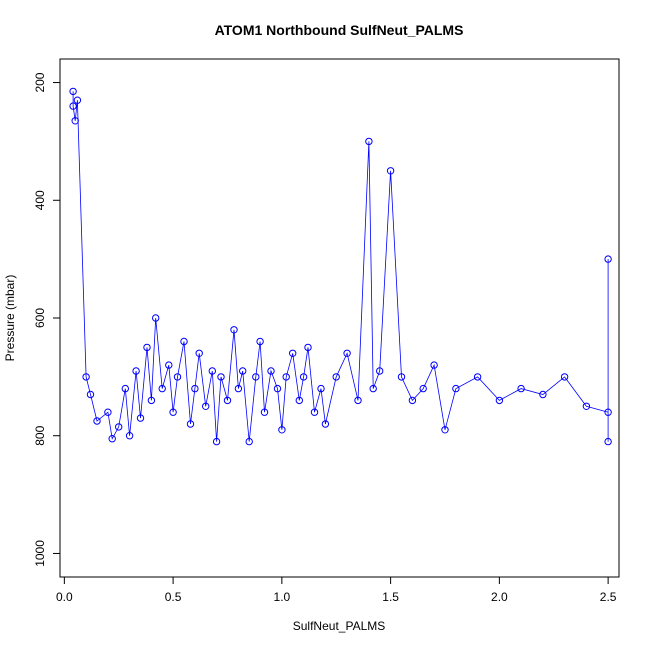 This screenshot has height=650, width=650. I want to click on y-tick-label: 600, so click(40, 318).